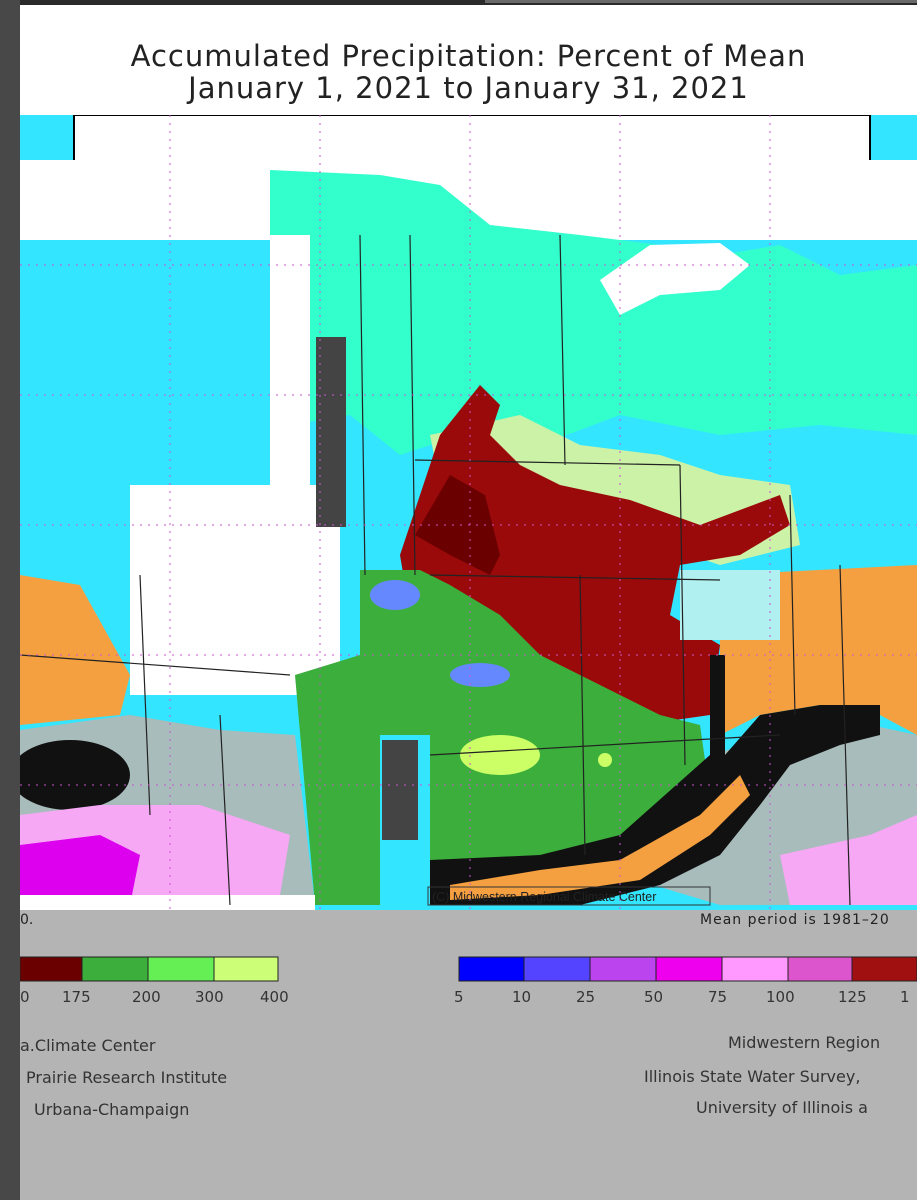 This screenshot has width=917, height=1200. What do you see at coordinates (27, 920) in the screenshot?
I see `left-note: 0.` at bounding box center [27, 920].